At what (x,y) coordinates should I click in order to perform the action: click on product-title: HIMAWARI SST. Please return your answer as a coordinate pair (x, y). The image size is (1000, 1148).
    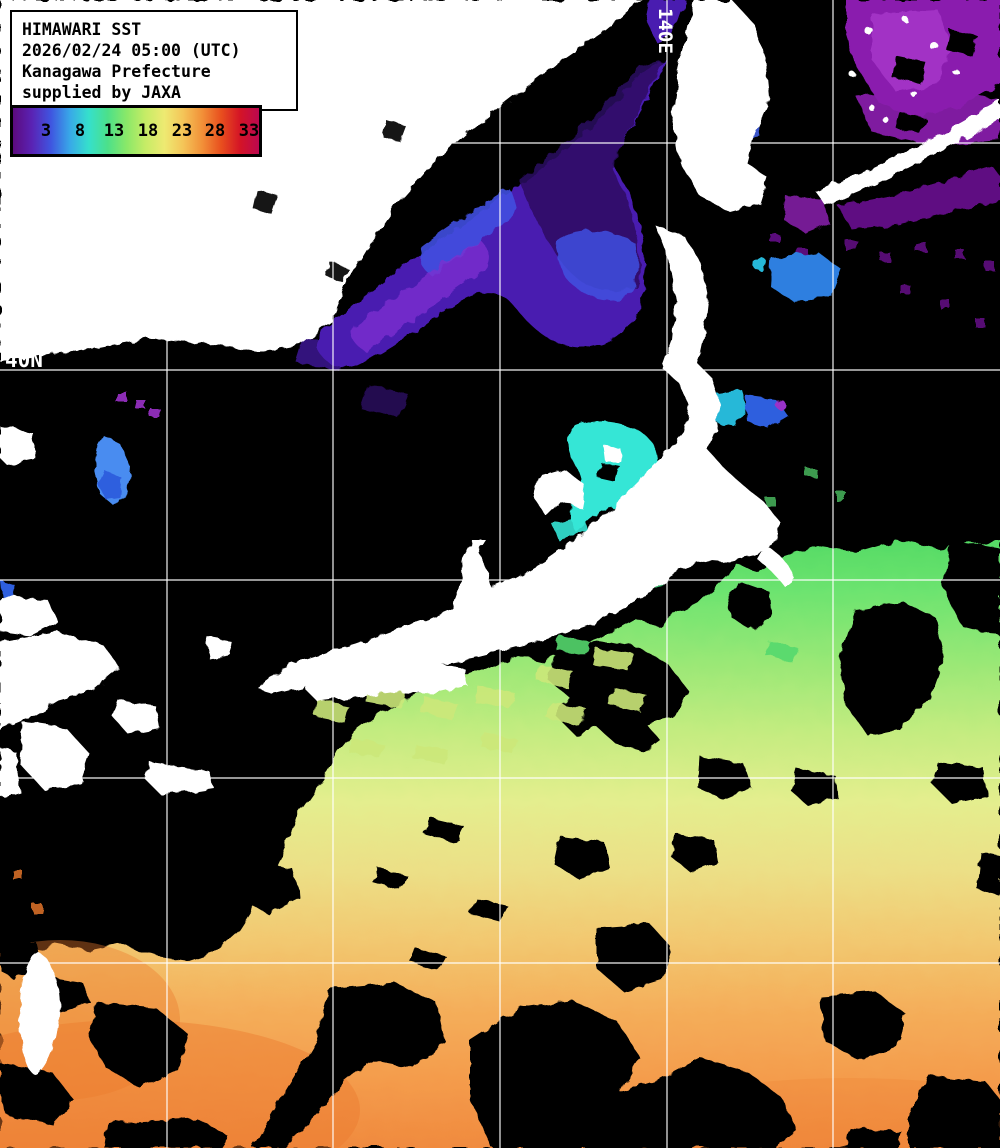
    Looking at the image, I should click on (82, 29).